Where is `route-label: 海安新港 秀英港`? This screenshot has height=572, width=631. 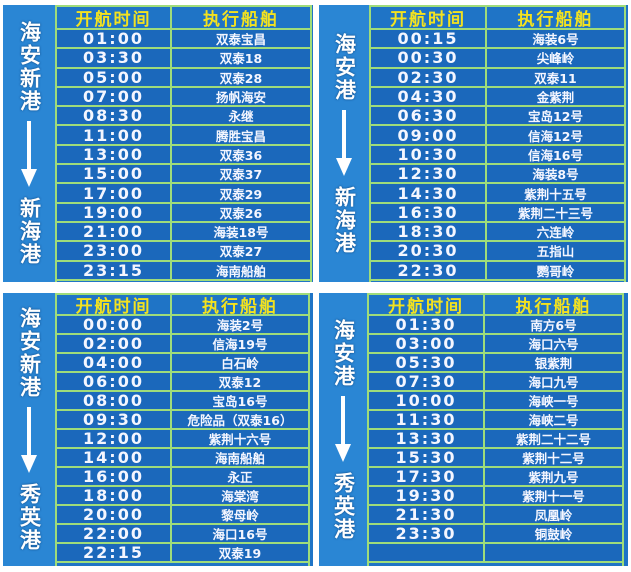 route-label: 海安新港 秀英港 is located at coordinates (30, 429).